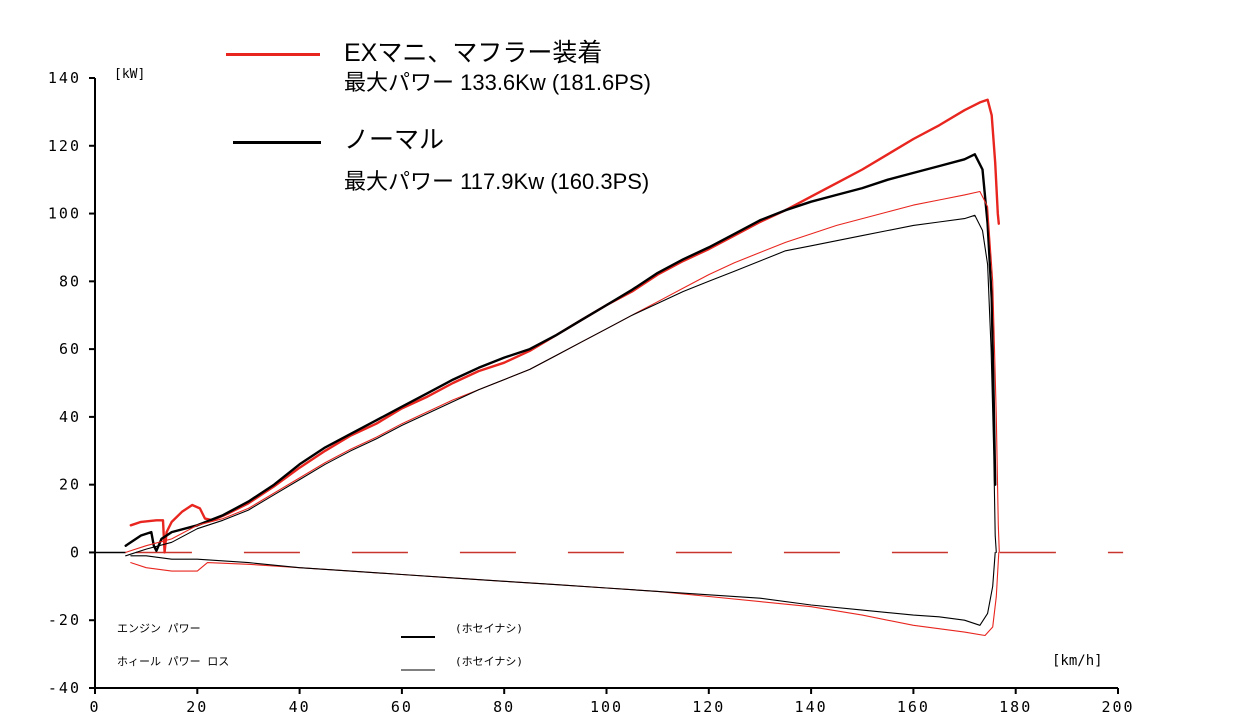  Describe the element at coordinates (300, 707) in the screenshot. I see `x-tick-label: 40` at that location.